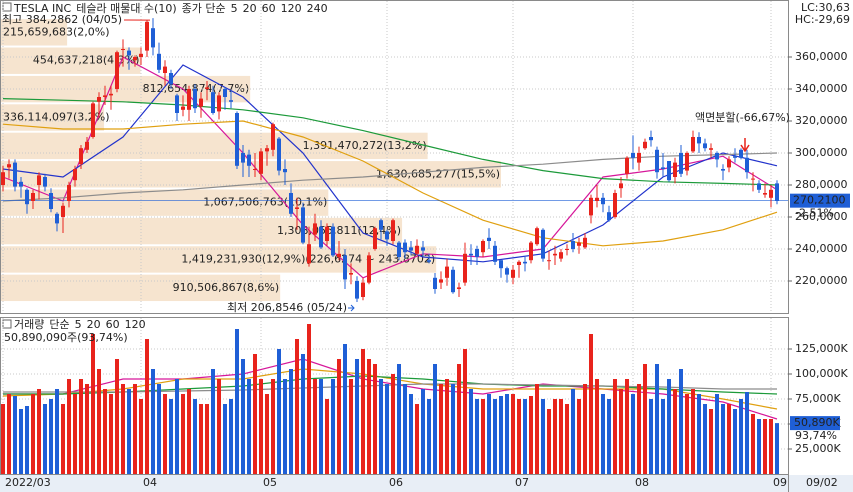 This screenshot has width=853, height=492. Describe the element at coordinates (814, 213) in the screenshot. I see `change-label: -2,51%` at that location.